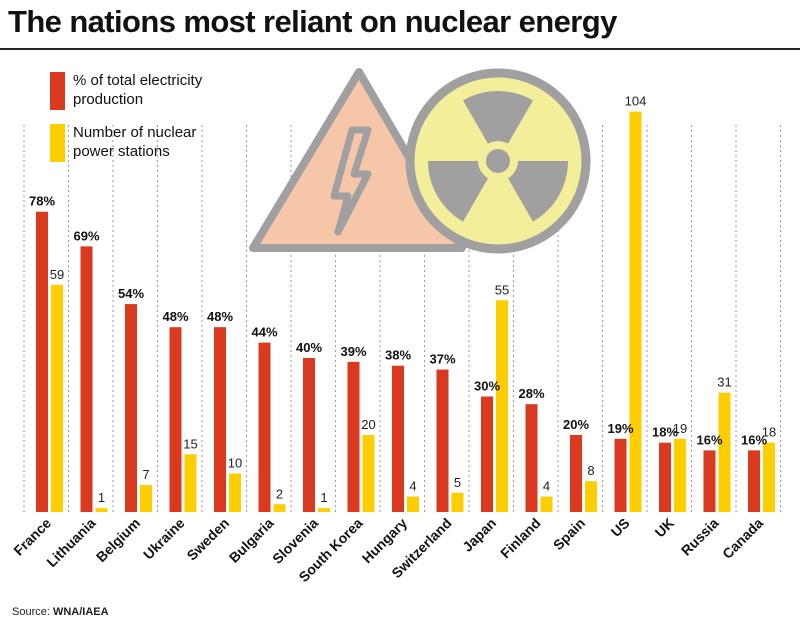 The width and height of the screenshot is (800, 630). I want to click on data-label-stations-south-korea: 20, so click(368, 424).